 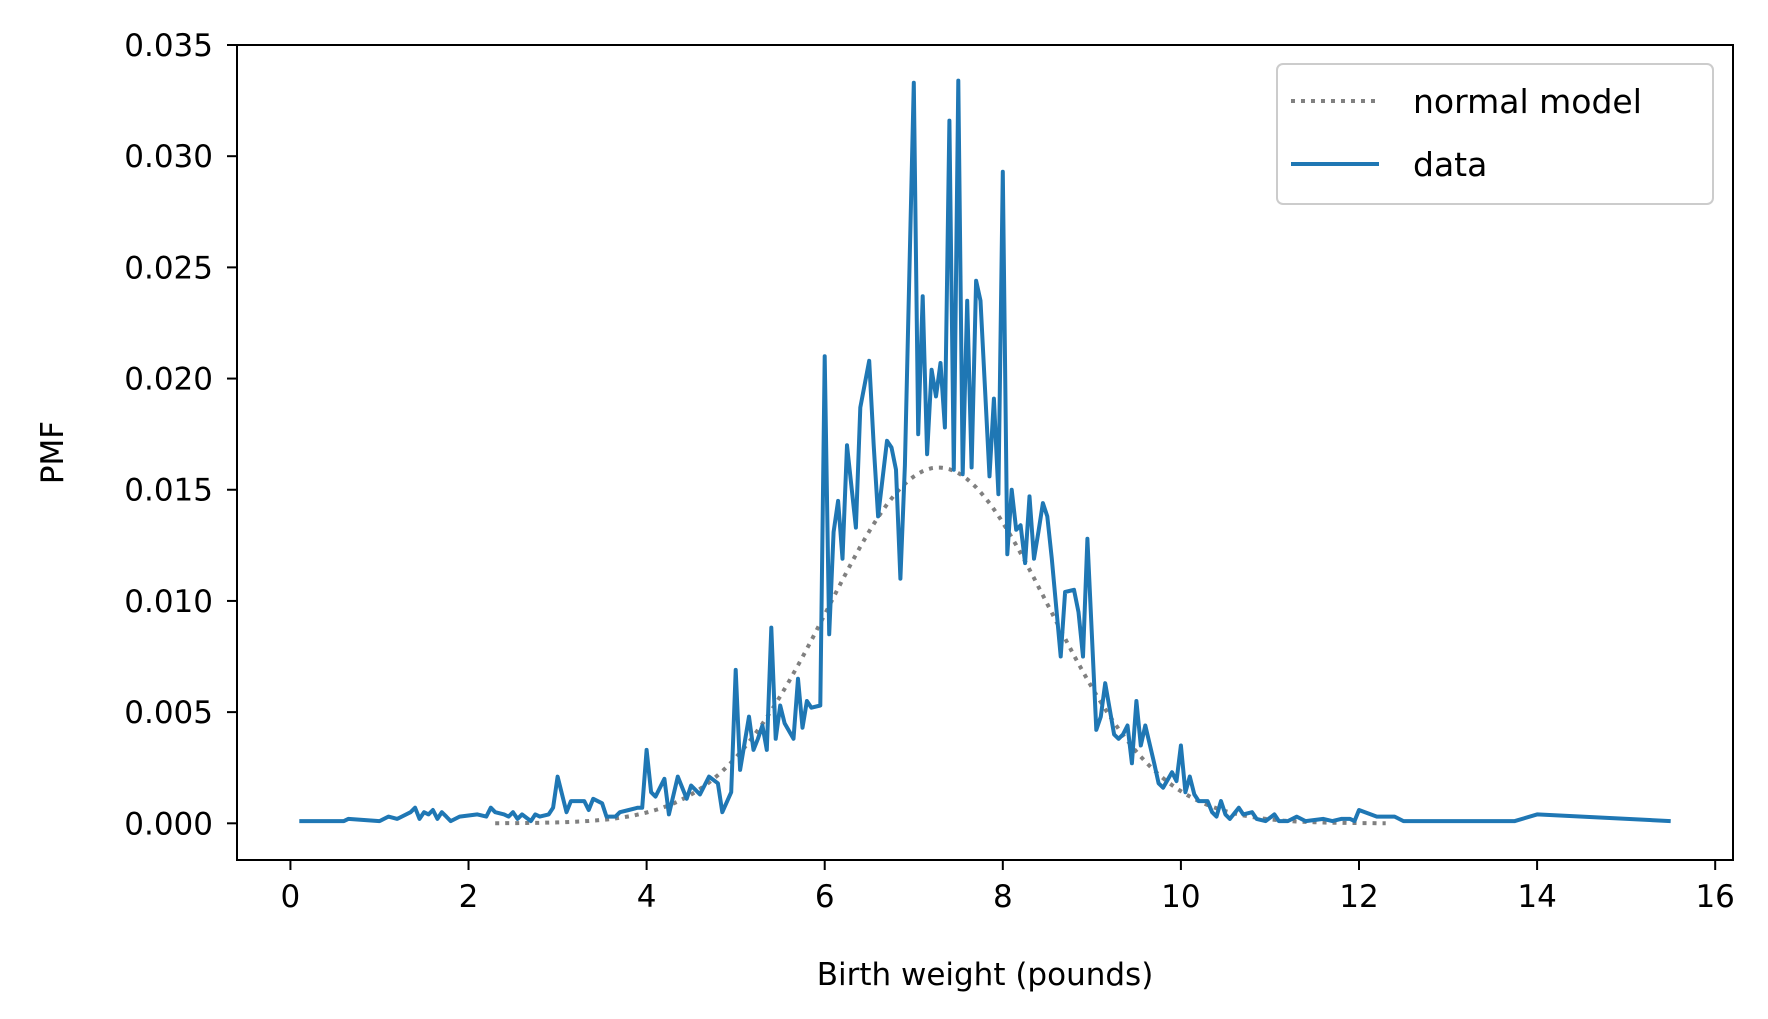 I want to click on x-axis-label: Birth weight (pounds), so click(x=985, y=975).